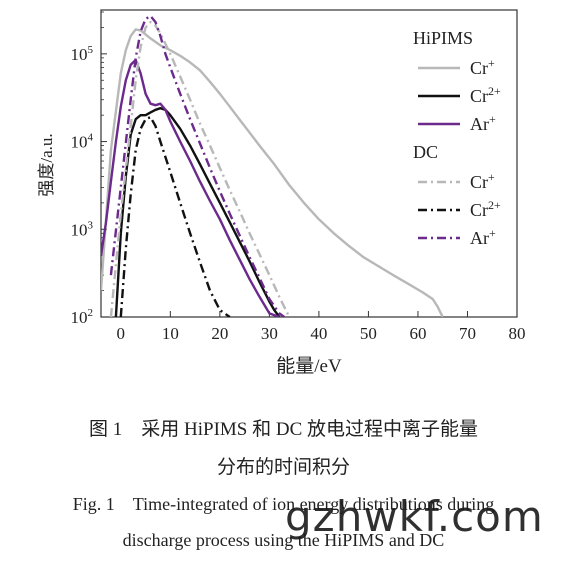 This screenshot has width=567, height=564. What do you see at coordinates (318, 333) in the screenshot?
I see `x-tick-label: 40` at bounding box center [318, 333].